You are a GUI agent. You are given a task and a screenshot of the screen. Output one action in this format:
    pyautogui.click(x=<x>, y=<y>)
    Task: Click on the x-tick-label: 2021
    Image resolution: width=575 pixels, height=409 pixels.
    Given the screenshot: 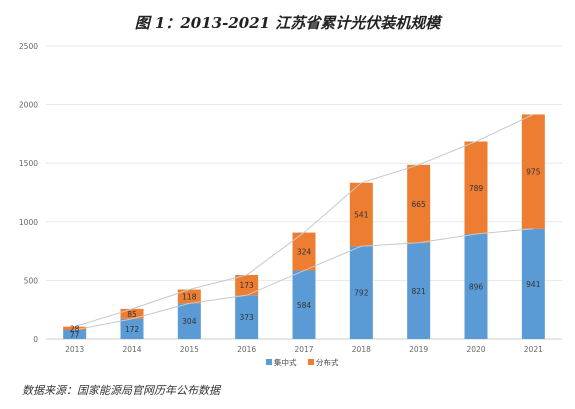 What is the action you would take?
    pyautogui.click(x=533, y=349)
    